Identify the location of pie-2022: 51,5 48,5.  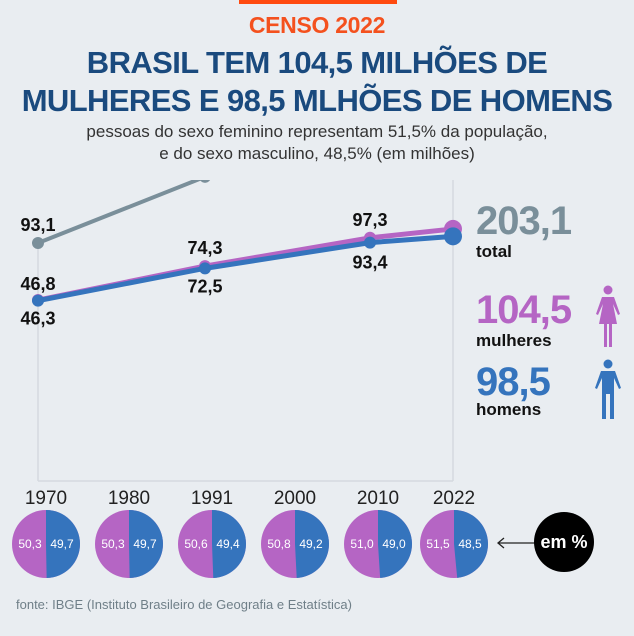
(454, 544).